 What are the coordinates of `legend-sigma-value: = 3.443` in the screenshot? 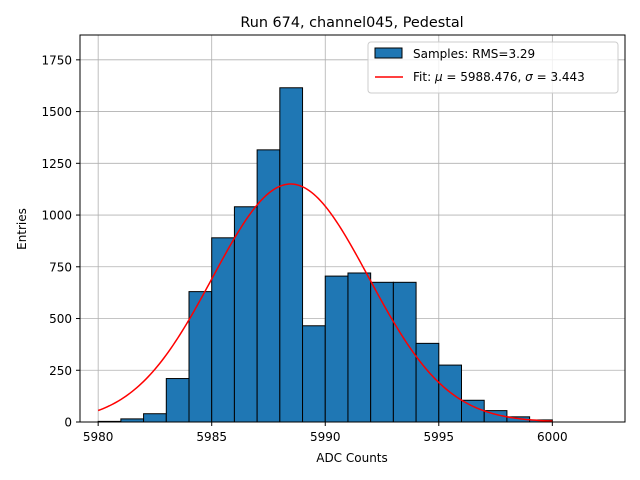 It's located at (559, 77).